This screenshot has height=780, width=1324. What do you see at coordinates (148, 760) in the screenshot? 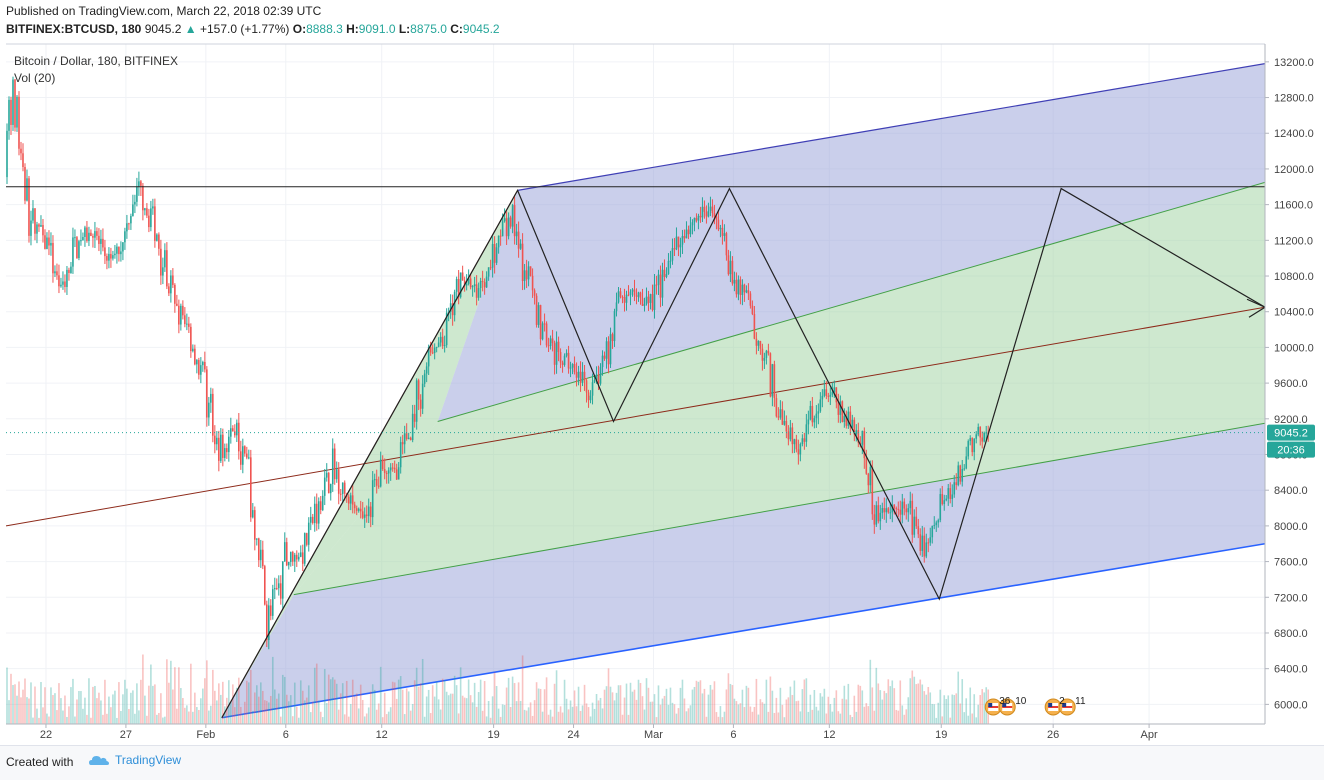
I see `brand-label: TradingView` at bounding box center [148, 760].